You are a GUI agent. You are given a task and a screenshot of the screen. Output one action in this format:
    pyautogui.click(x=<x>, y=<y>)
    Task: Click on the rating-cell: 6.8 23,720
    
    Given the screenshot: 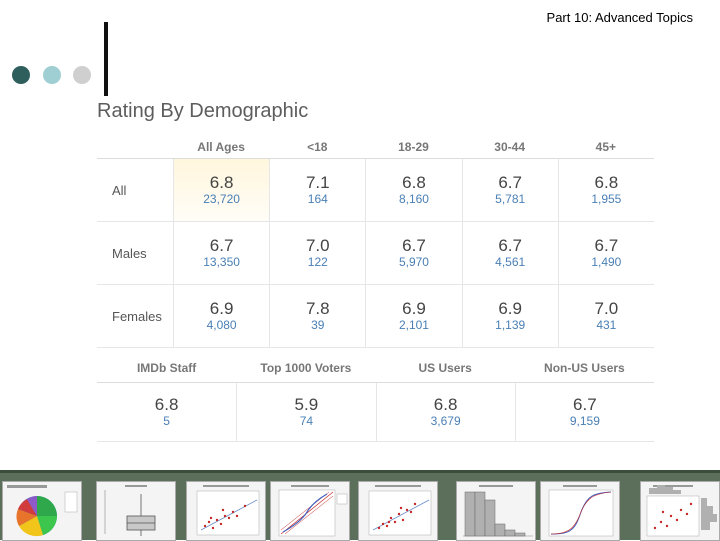 What is the action you would take?
    pyautogui.click(x=221, y=190)
    